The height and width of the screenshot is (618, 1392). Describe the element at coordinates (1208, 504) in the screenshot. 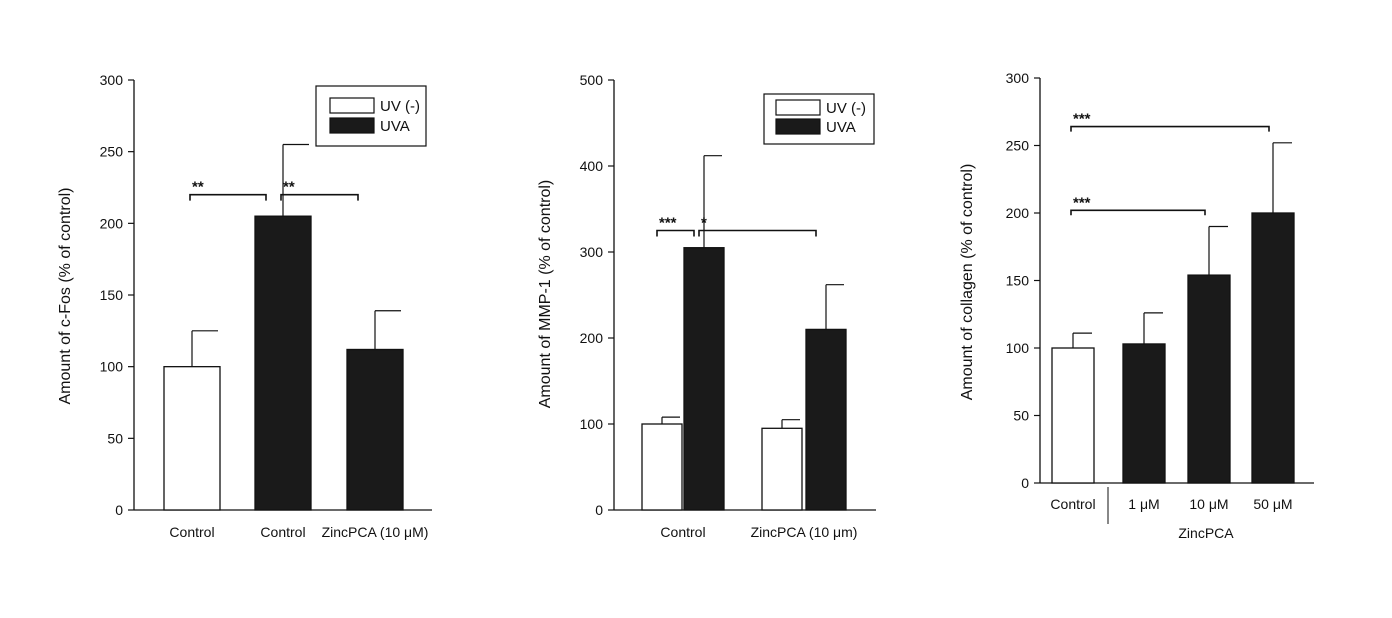

I see `x-tick-label: 10 μM` at that location.